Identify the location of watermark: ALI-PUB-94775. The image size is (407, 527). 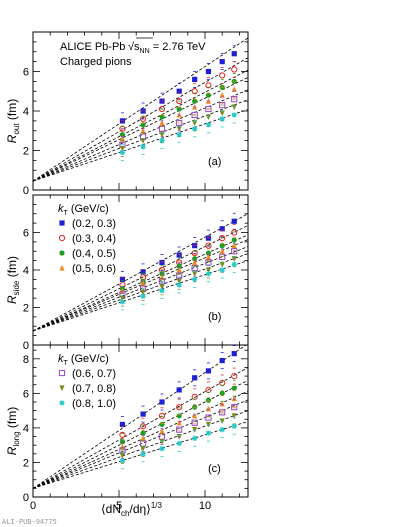
(29, 522).